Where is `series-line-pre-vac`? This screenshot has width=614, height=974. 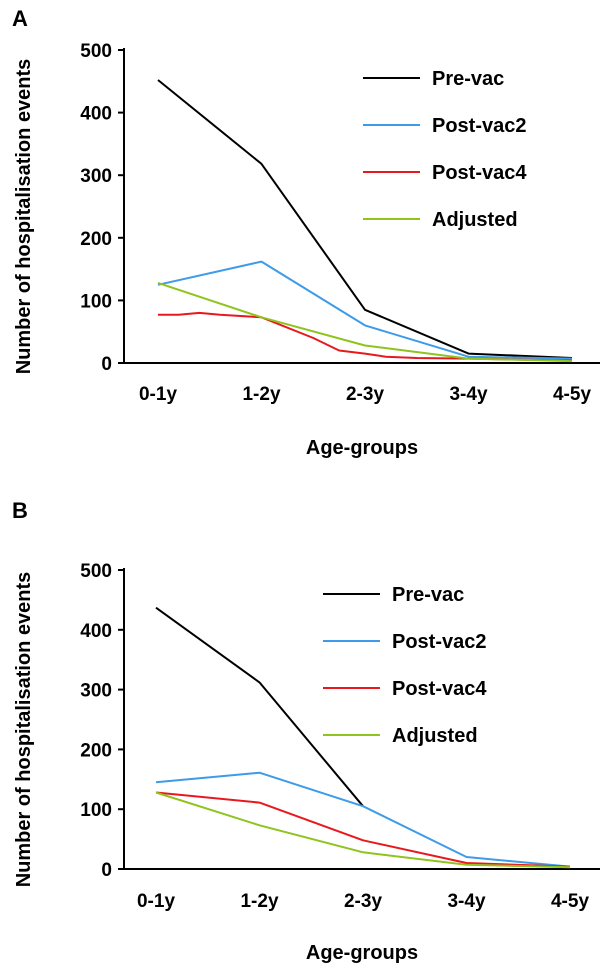 series-line-pre-vac is located at coordinates (259, 706).